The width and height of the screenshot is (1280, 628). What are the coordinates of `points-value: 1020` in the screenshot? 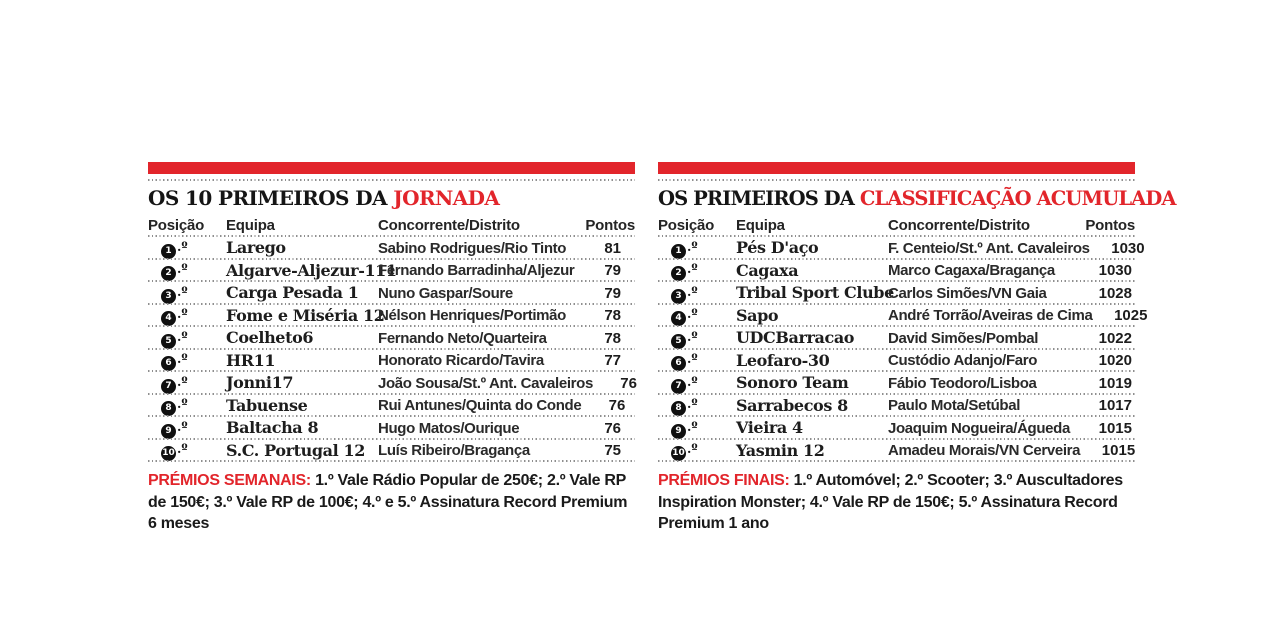 It's located at (1115, 361).